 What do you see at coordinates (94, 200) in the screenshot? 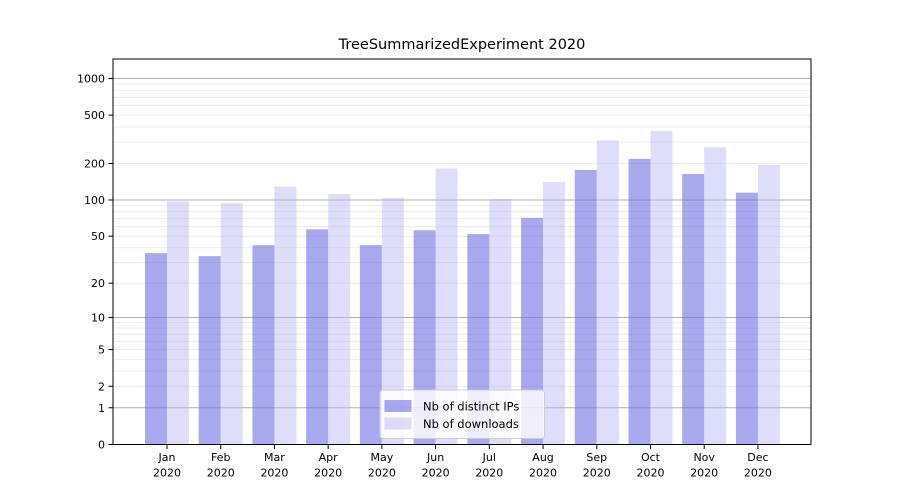
I see `y-tick-label: 100` at bounding box center [94, 200].